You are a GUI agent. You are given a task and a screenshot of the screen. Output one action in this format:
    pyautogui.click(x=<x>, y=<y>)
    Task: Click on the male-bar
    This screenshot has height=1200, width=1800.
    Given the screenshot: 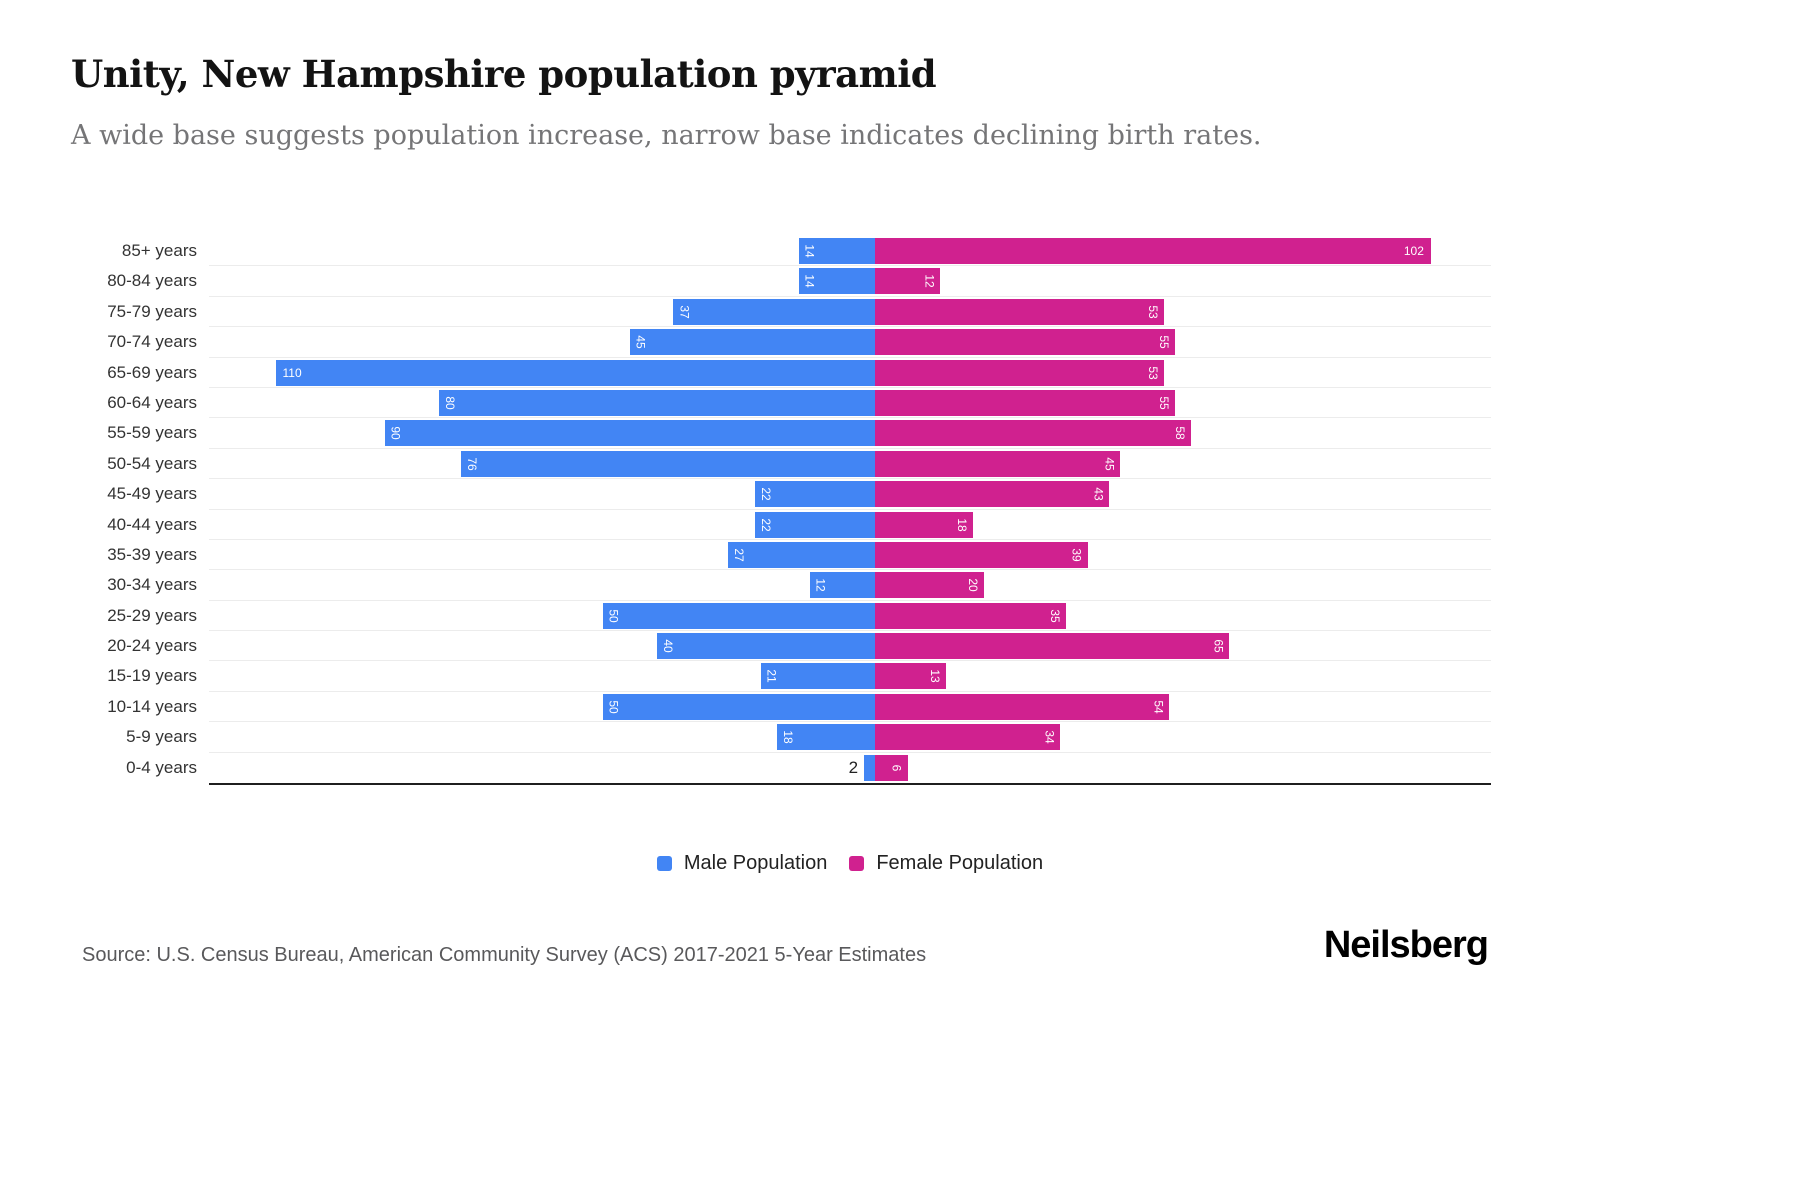 What is the action you would take?
    pyautogui.click(x=869, y=767)
    